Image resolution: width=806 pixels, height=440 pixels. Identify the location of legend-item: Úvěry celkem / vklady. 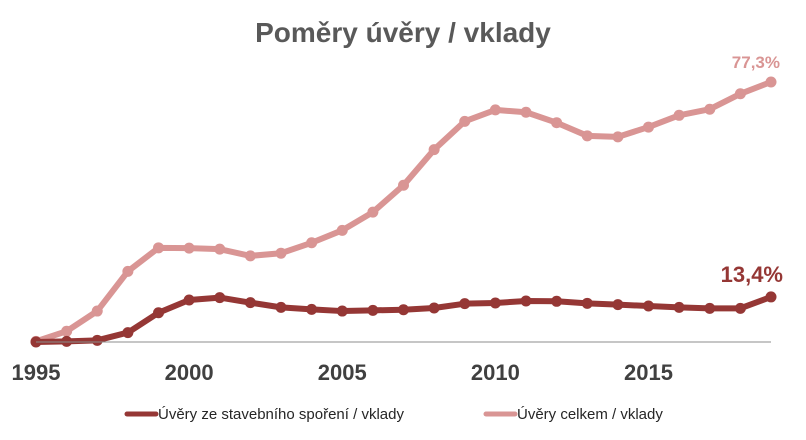
(573, 414).